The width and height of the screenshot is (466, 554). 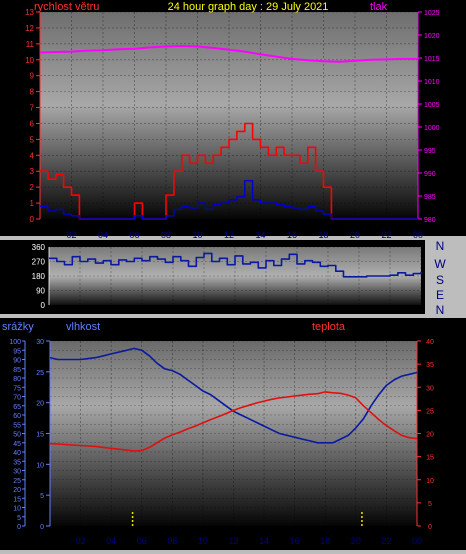 What do you see at coordinates (103, 235) in the screenshot?
I see `p1-xtick-04: 04` at bounding box center [103, 235].